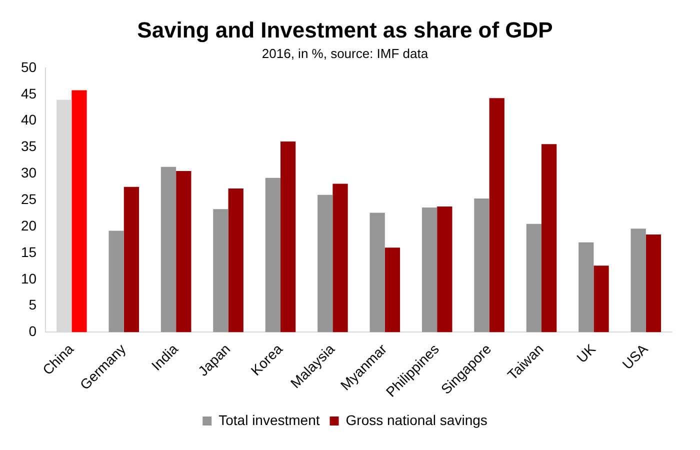 This screenshot has height=450, width=700. What do you see at coordinates (28, 172) in the screenshot?
I see `y-tick-label: 30` at bounding box center [28, 172].